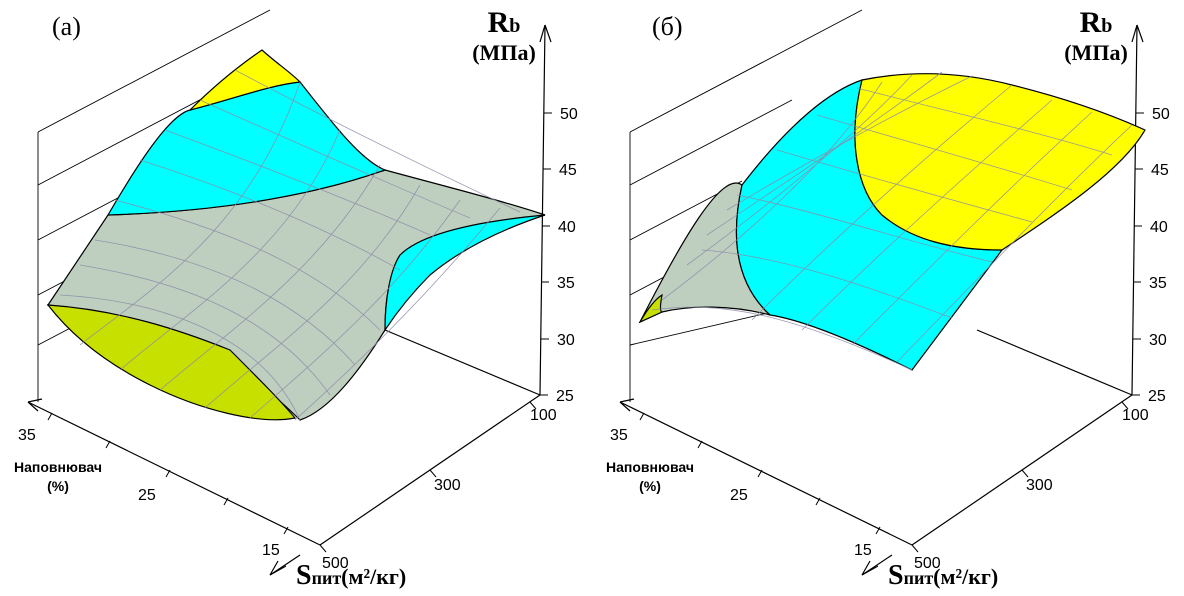  I want to click on y-axis-label-a: Наповнювач (%), so click(58, 477).